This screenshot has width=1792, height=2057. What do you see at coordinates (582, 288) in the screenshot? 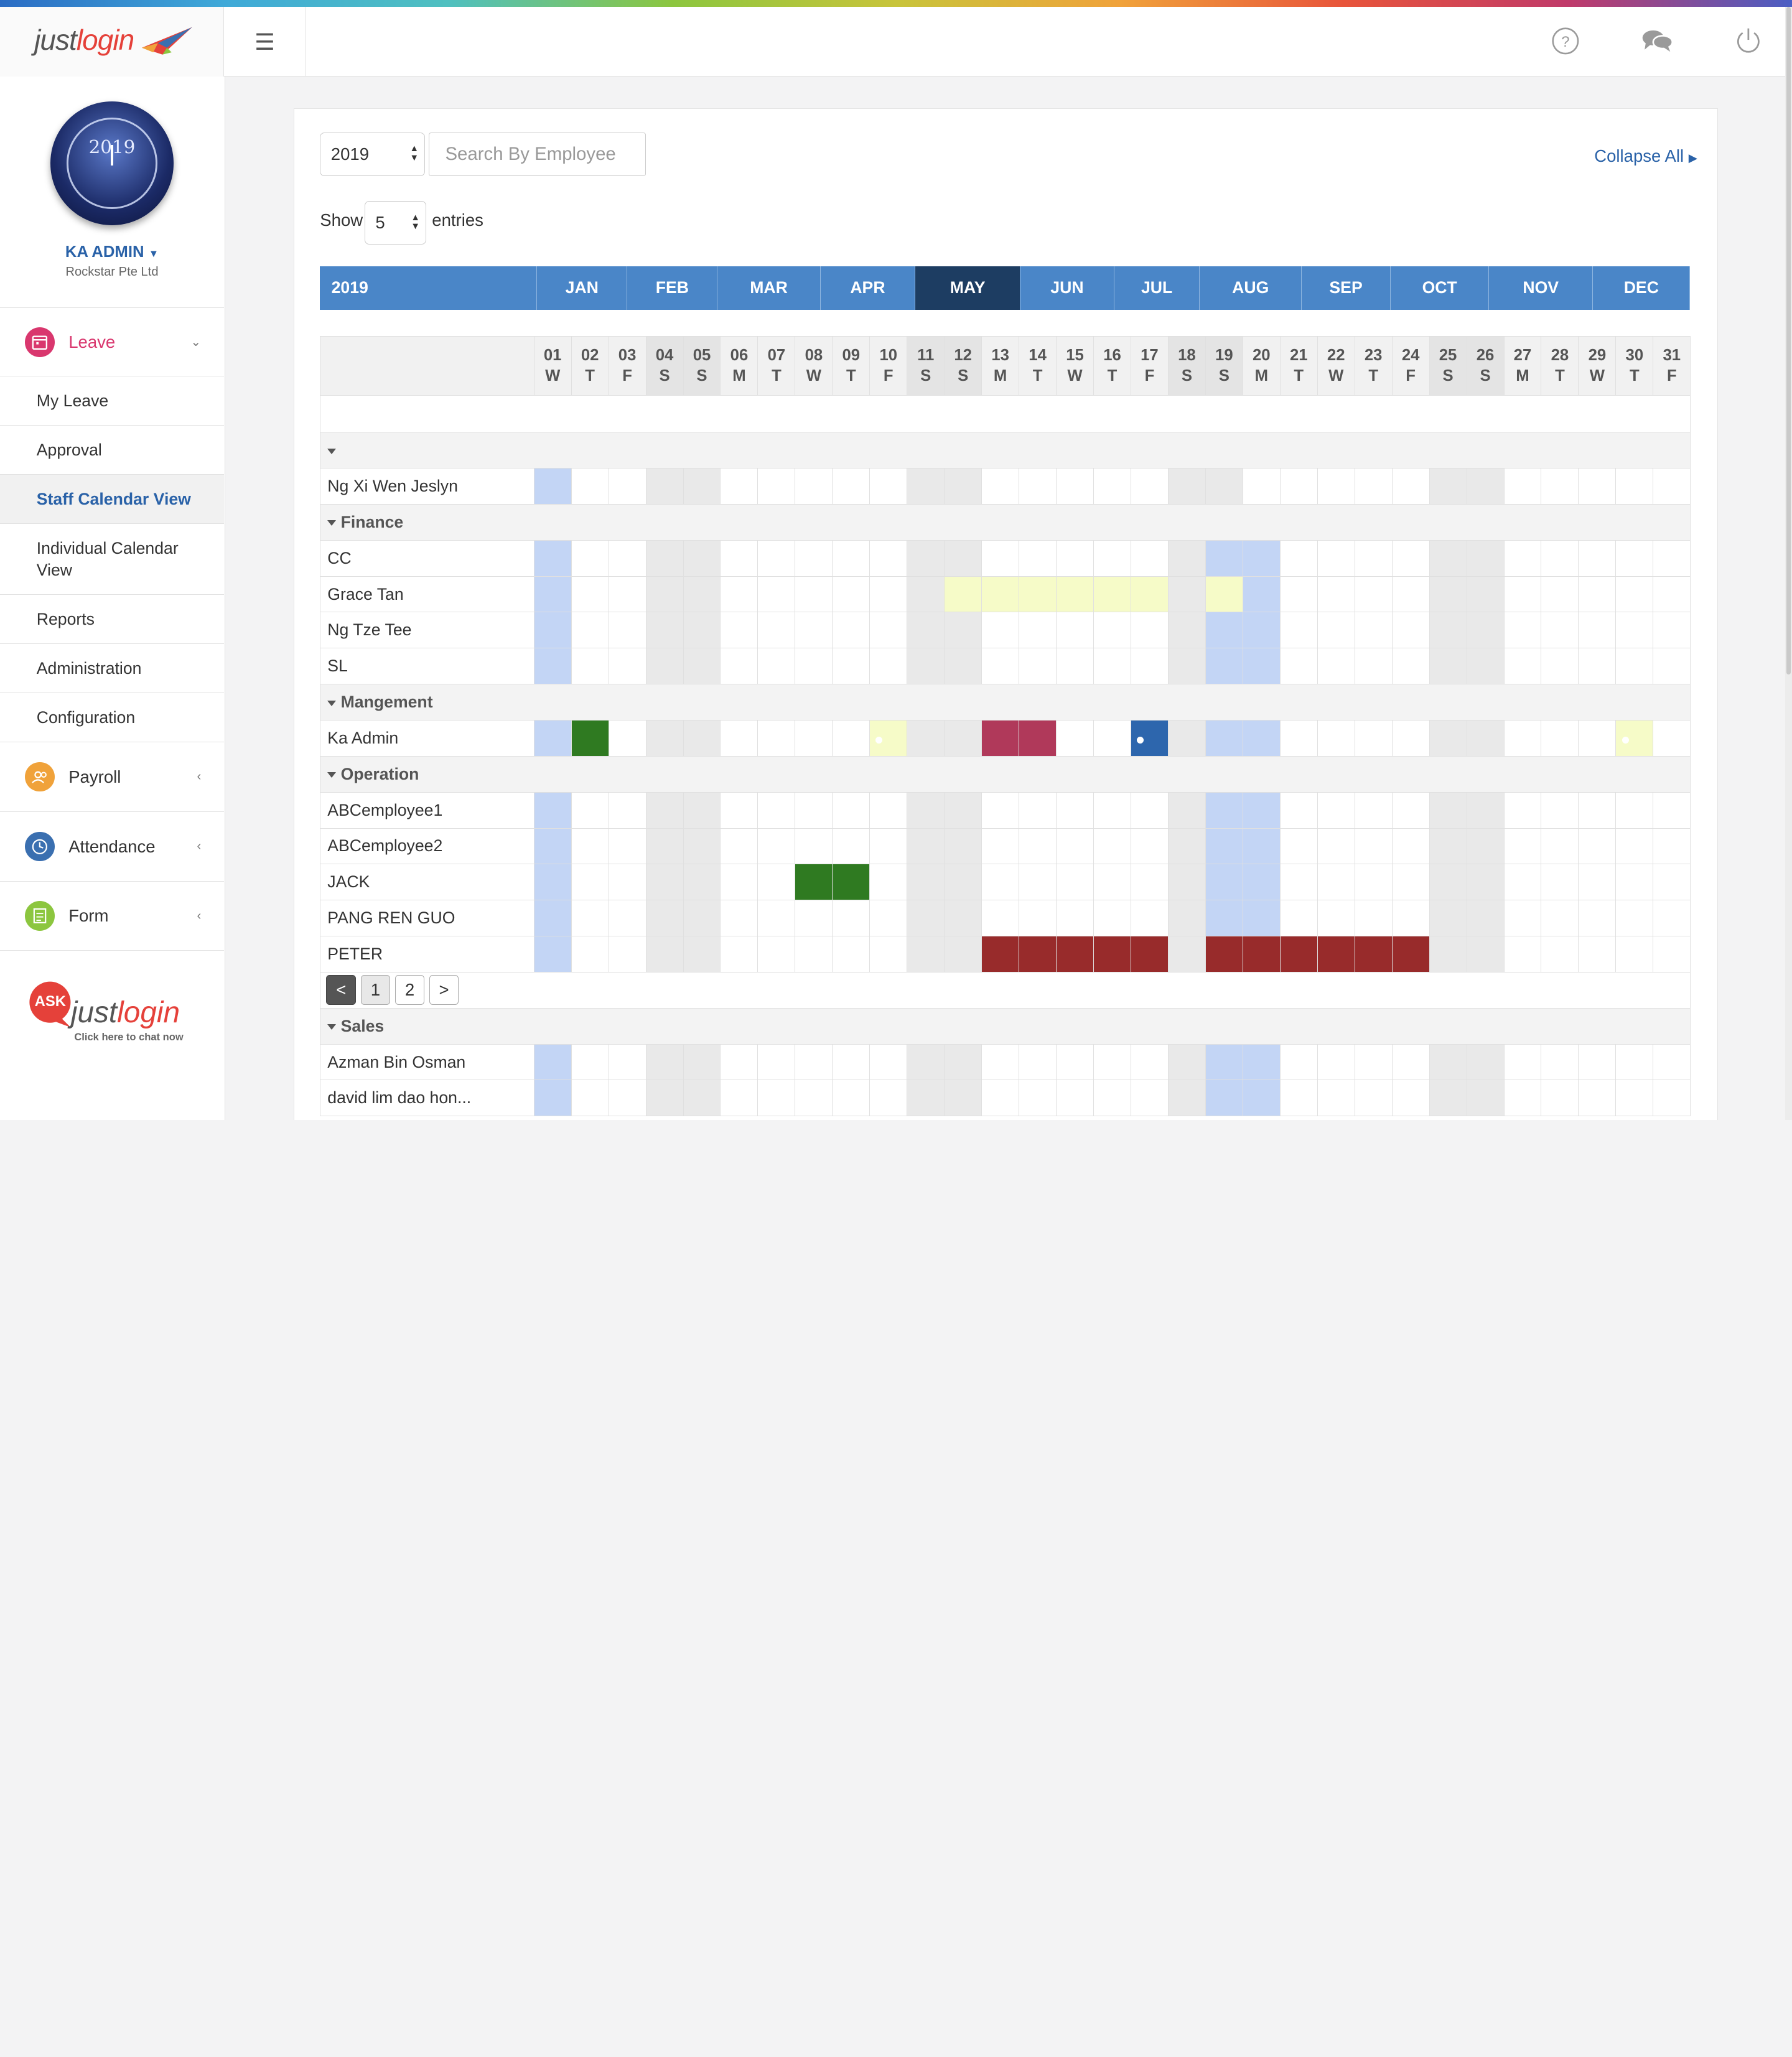
I see `month-tab-jan: JAN` at bounding box center [582, 288].